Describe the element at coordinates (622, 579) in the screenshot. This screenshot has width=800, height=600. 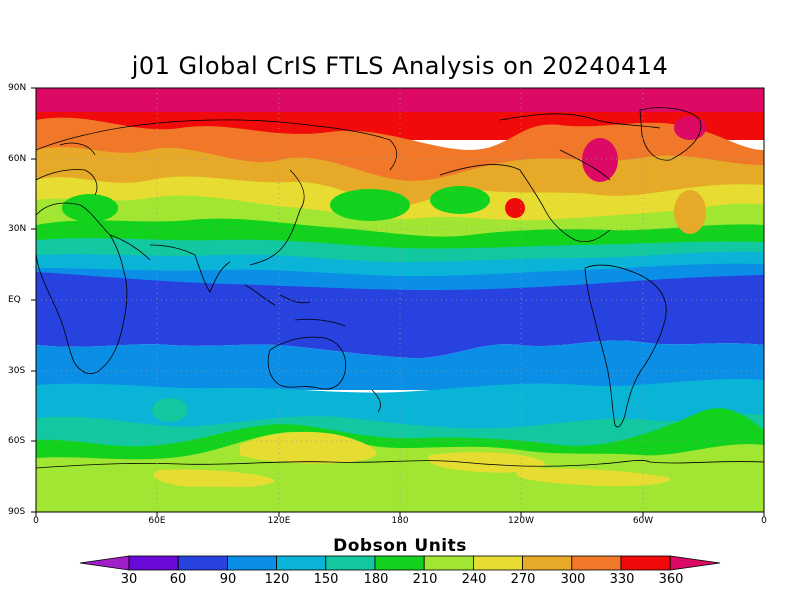
I see `colorbar-label: 330` at that location.